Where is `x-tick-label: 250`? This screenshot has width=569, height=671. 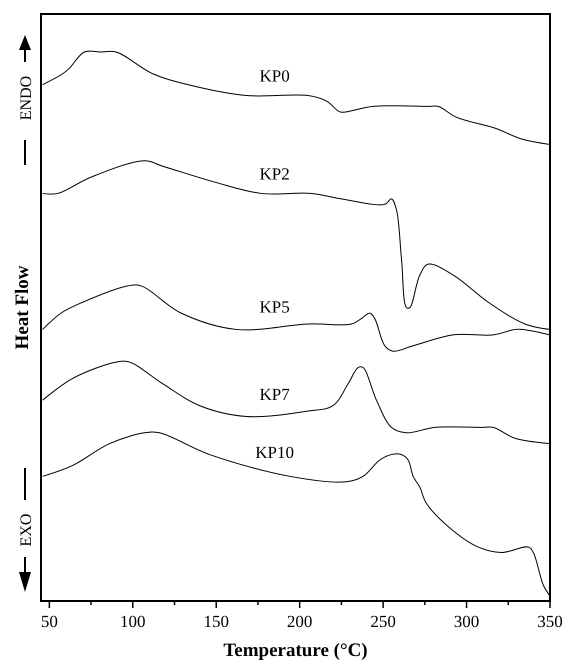 x-tick-label: 250 is located at coordinates (383, 621).